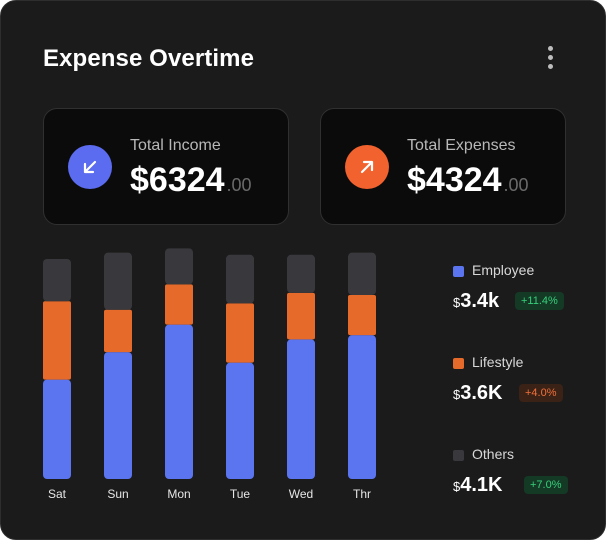 This screenshot has width=608, height=542. What do you see at coordinates (179, 304) in the screenshot?
I see `bar-lifestyle-mon` at bounding box center [179, 304].